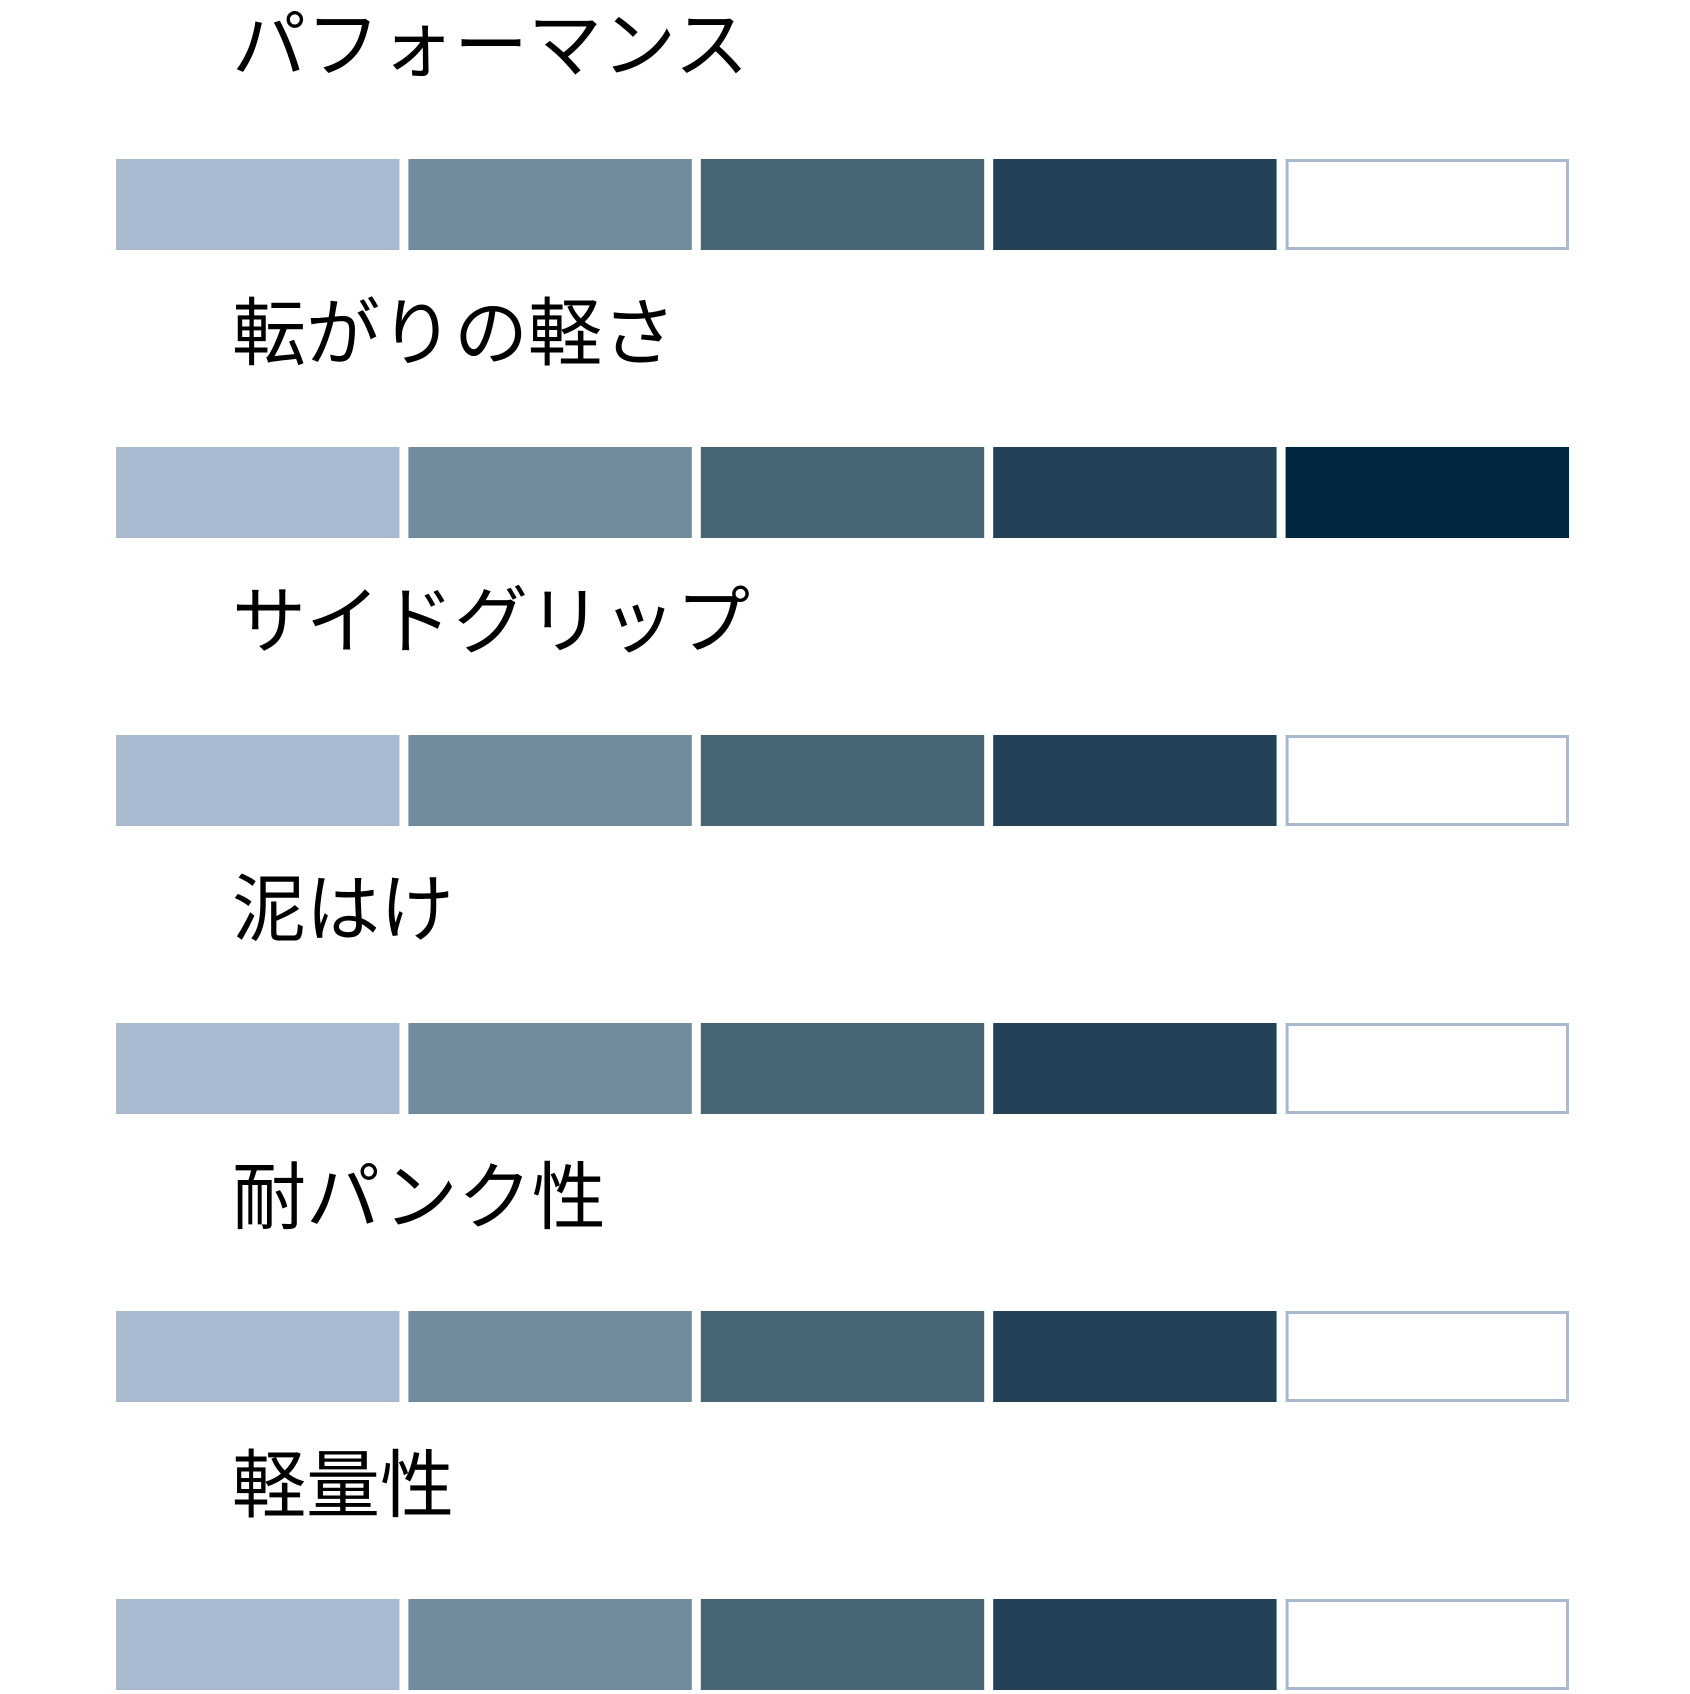  Describe the element at coordinates (454, 334) in the screenshot. I see `rating-label: 転がりの軽さ` at that location.